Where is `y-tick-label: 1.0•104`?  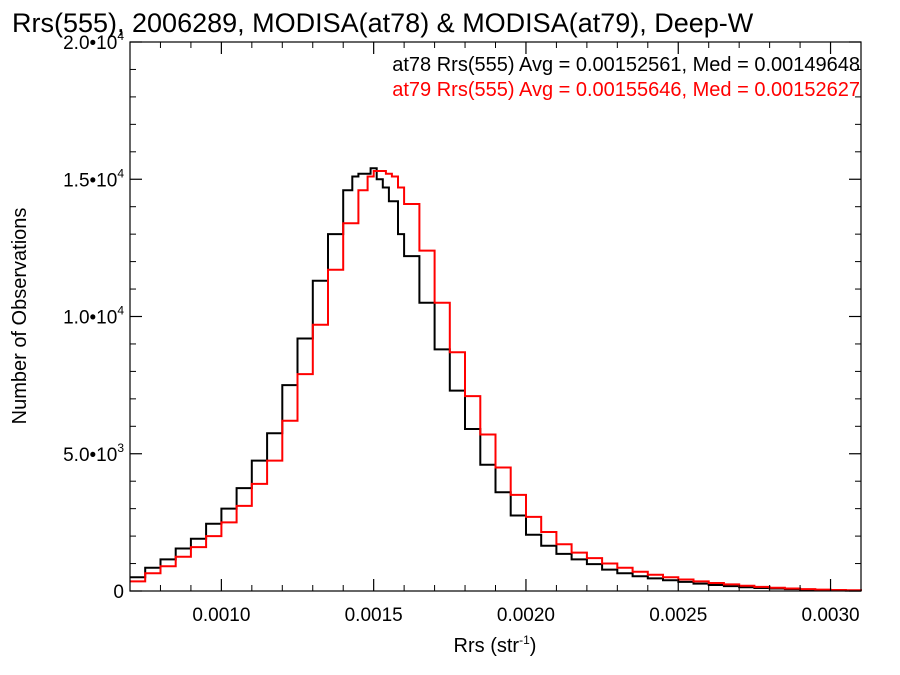
y-tick-label: 1.0•104 is located at coordinates (93, 316).